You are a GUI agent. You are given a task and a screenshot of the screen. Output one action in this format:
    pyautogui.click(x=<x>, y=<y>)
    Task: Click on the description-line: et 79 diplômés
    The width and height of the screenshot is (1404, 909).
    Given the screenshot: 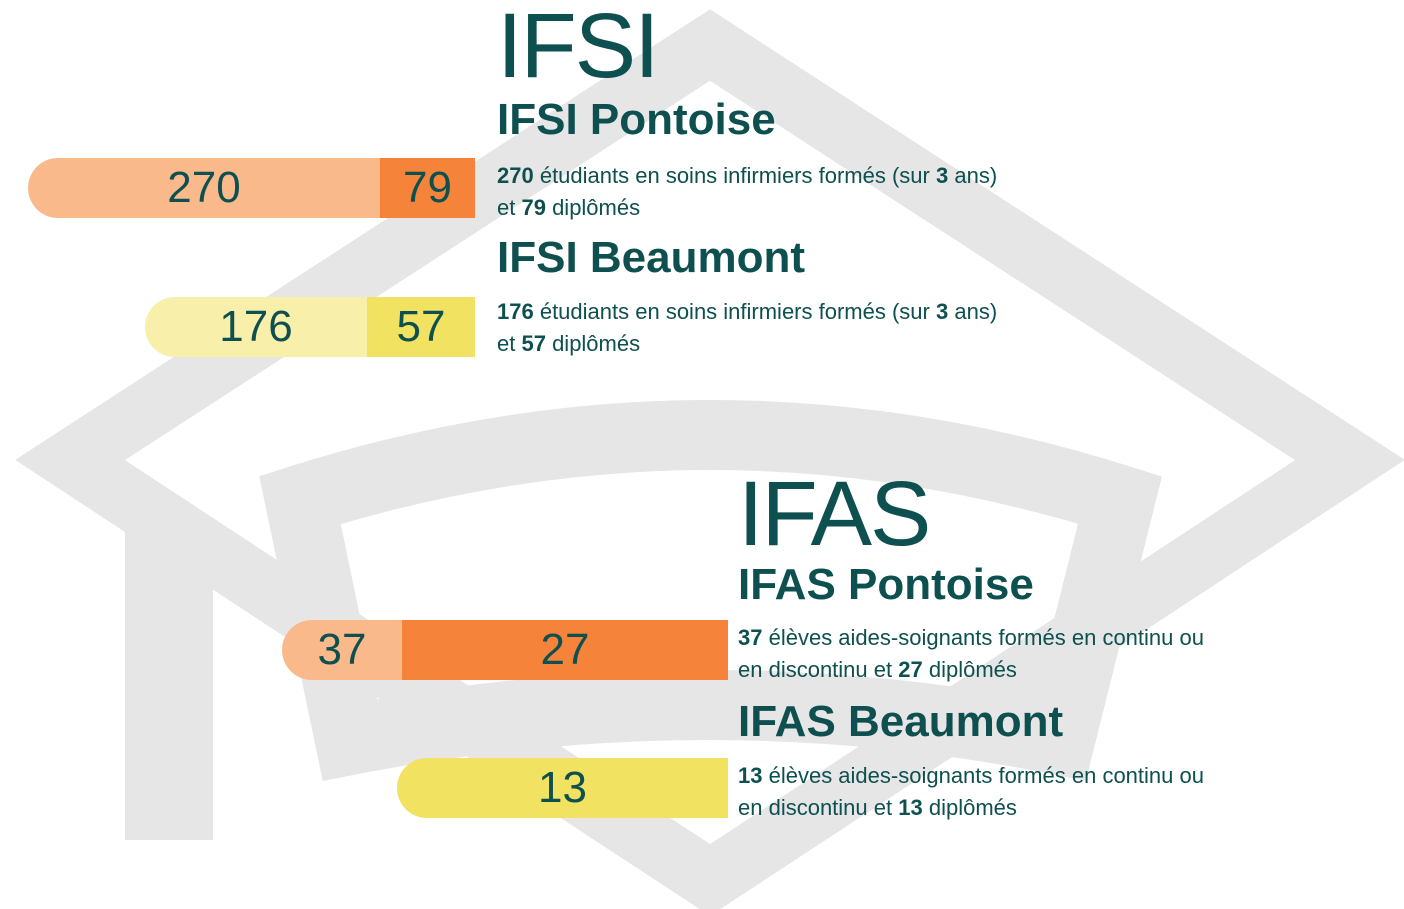 What is the action you would take?
    pyautogui.click(x=747, y=208)
    